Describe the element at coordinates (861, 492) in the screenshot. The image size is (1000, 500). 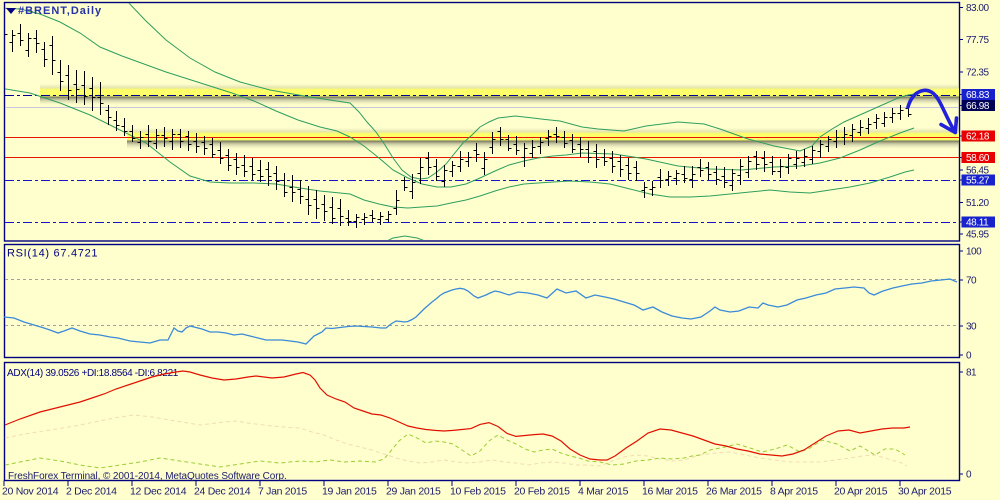
I see `svg-text: 20 Apr 2015` at that location.